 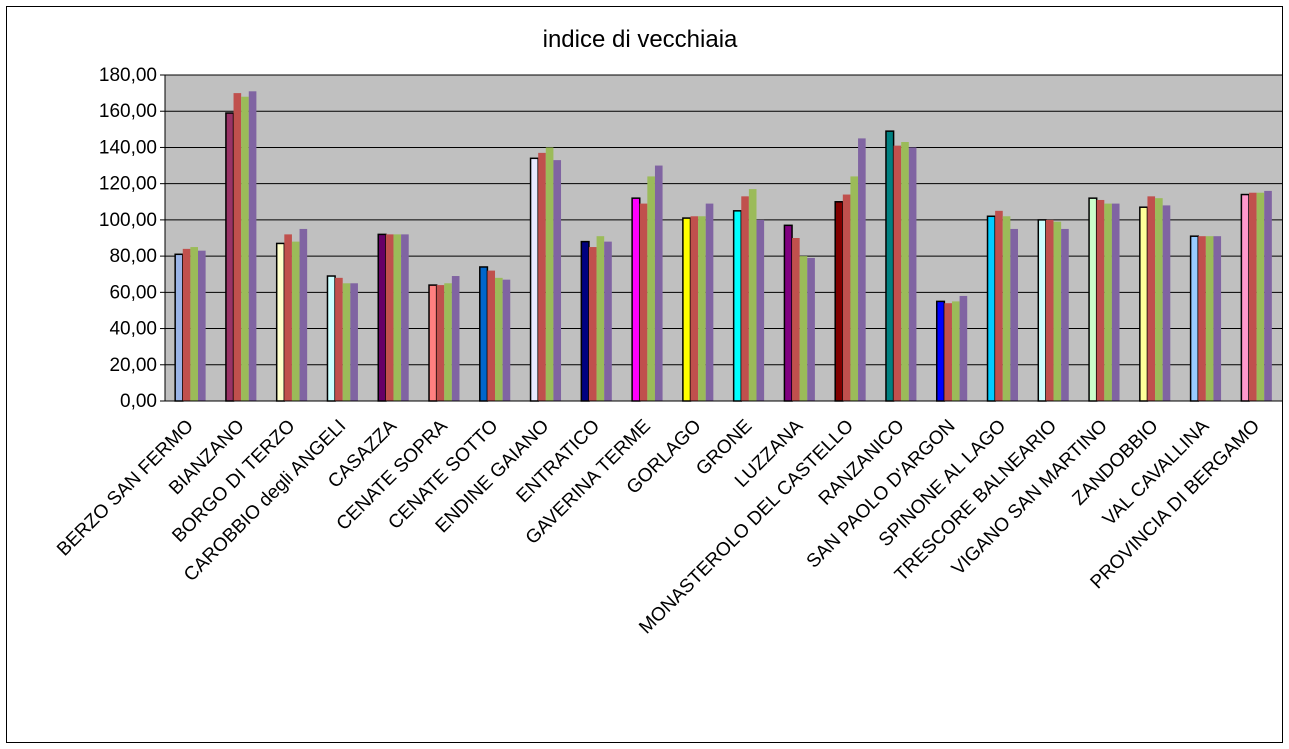 What do you see at coordinates (640, 39) in the screenshot?
I see `chart-title: indice di vecchiaia` at bounding box center [640, 39].